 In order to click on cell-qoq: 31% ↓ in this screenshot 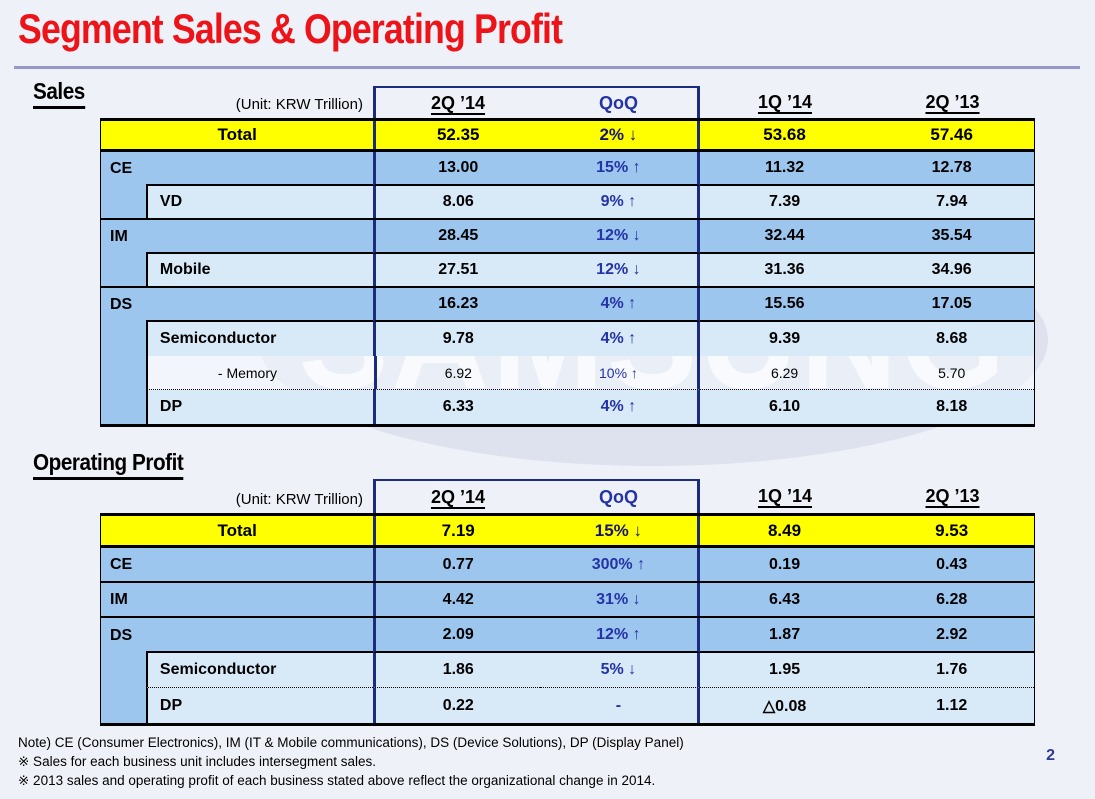, I will do `click(620, 599)`.